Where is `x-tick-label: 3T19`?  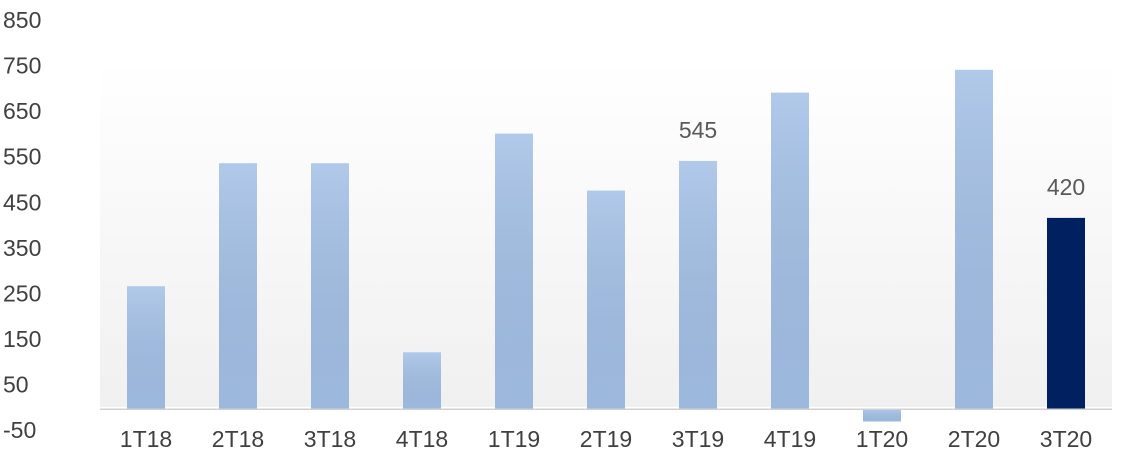
x-tick-label: 3T19 is located at coordinates (698, 439).